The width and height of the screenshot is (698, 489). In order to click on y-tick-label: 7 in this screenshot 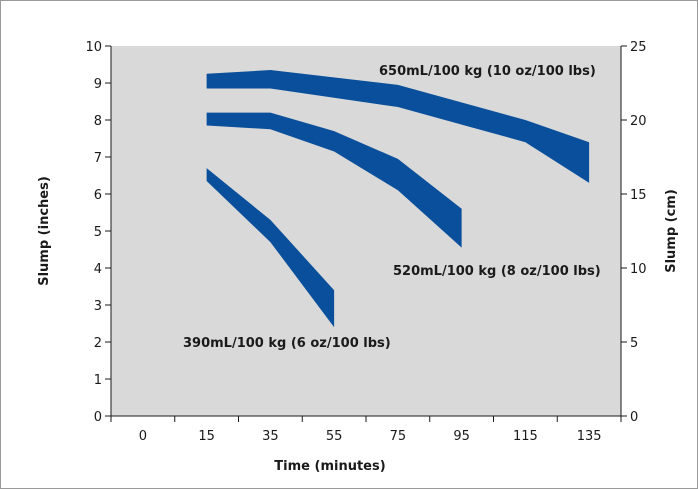, I will do `click(98, 158)`.